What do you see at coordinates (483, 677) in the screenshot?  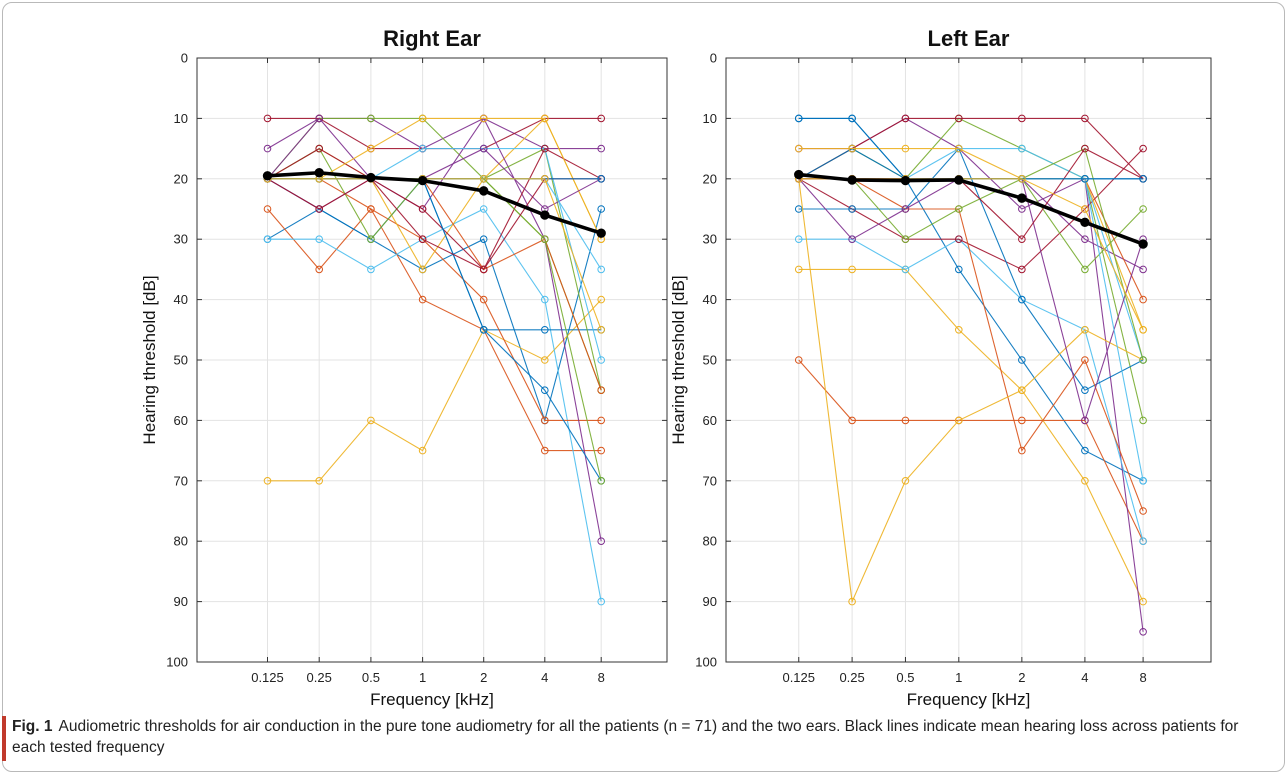 I see `x-tick-label: 2` at bounding box center [483, 677].